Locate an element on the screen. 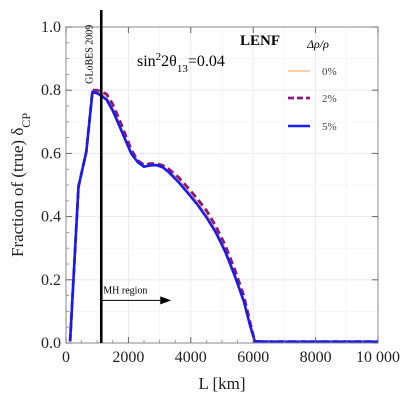  legend-label-5pct: 5% is located at coordinates (329, 127).